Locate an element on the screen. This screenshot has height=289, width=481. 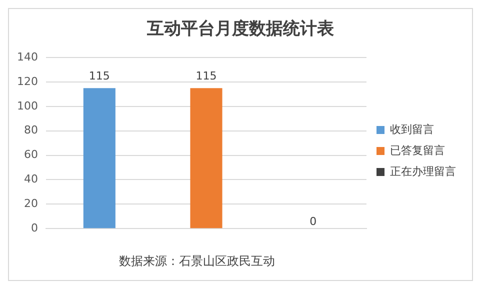
legend-label: 收到留言 is located at coordinates (412, 129).